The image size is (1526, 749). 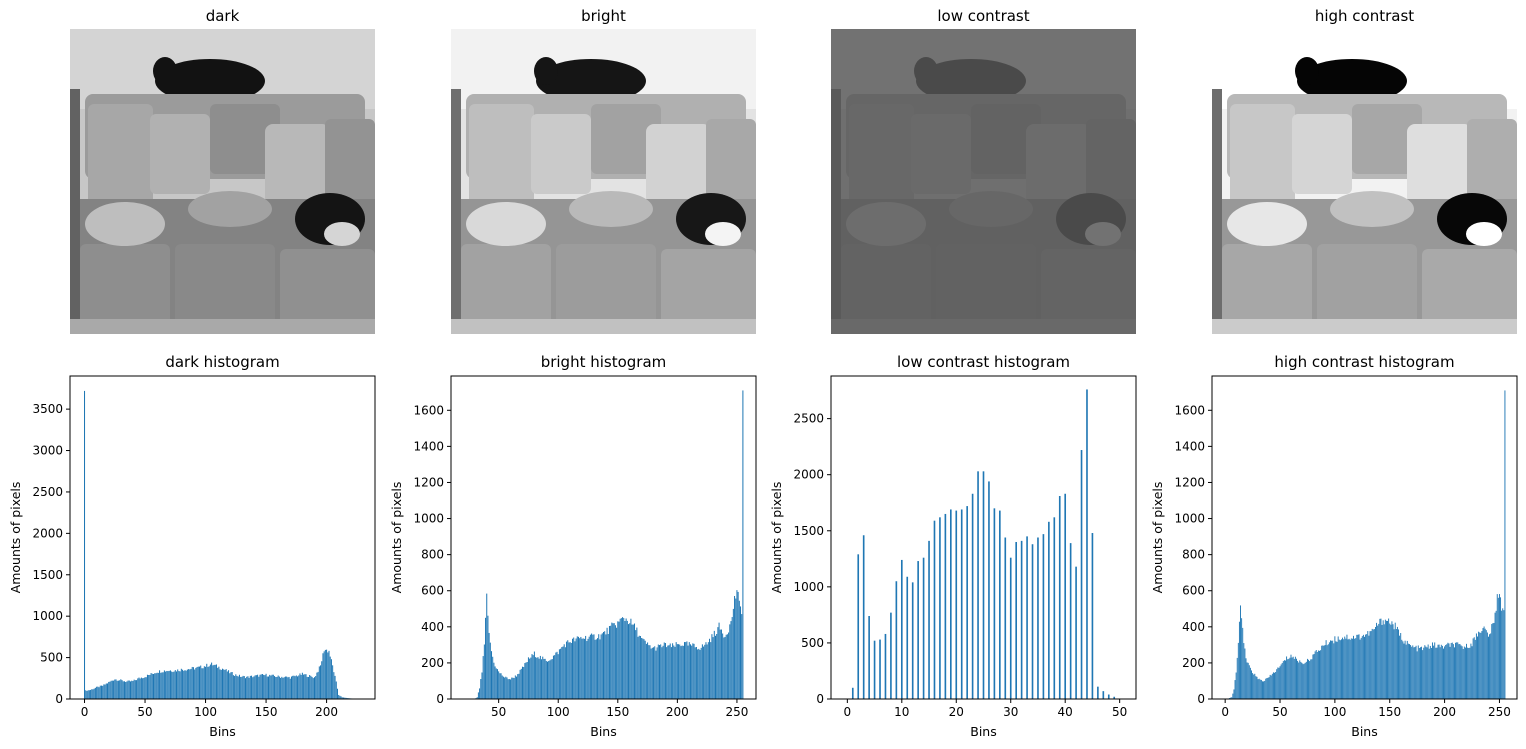 I want to click on cats-on-sofa-photo, so click(x=222, y=181).